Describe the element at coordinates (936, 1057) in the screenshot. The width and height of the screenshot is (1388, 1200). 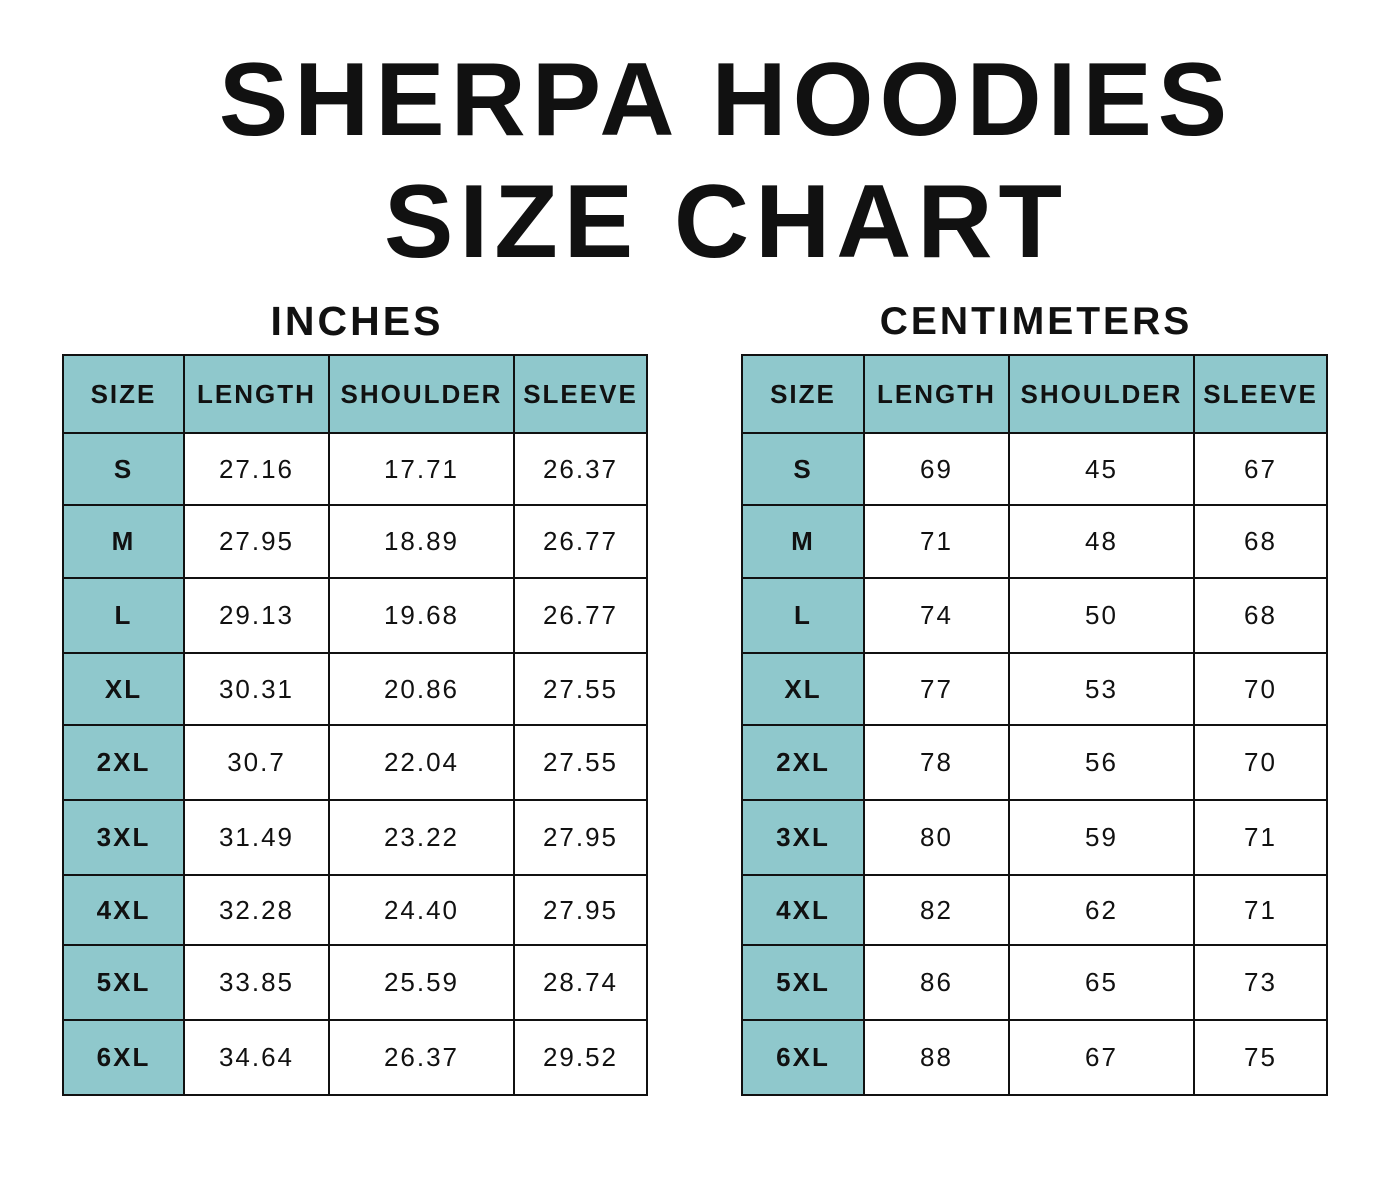
I see `length-cell: 88` at that location.